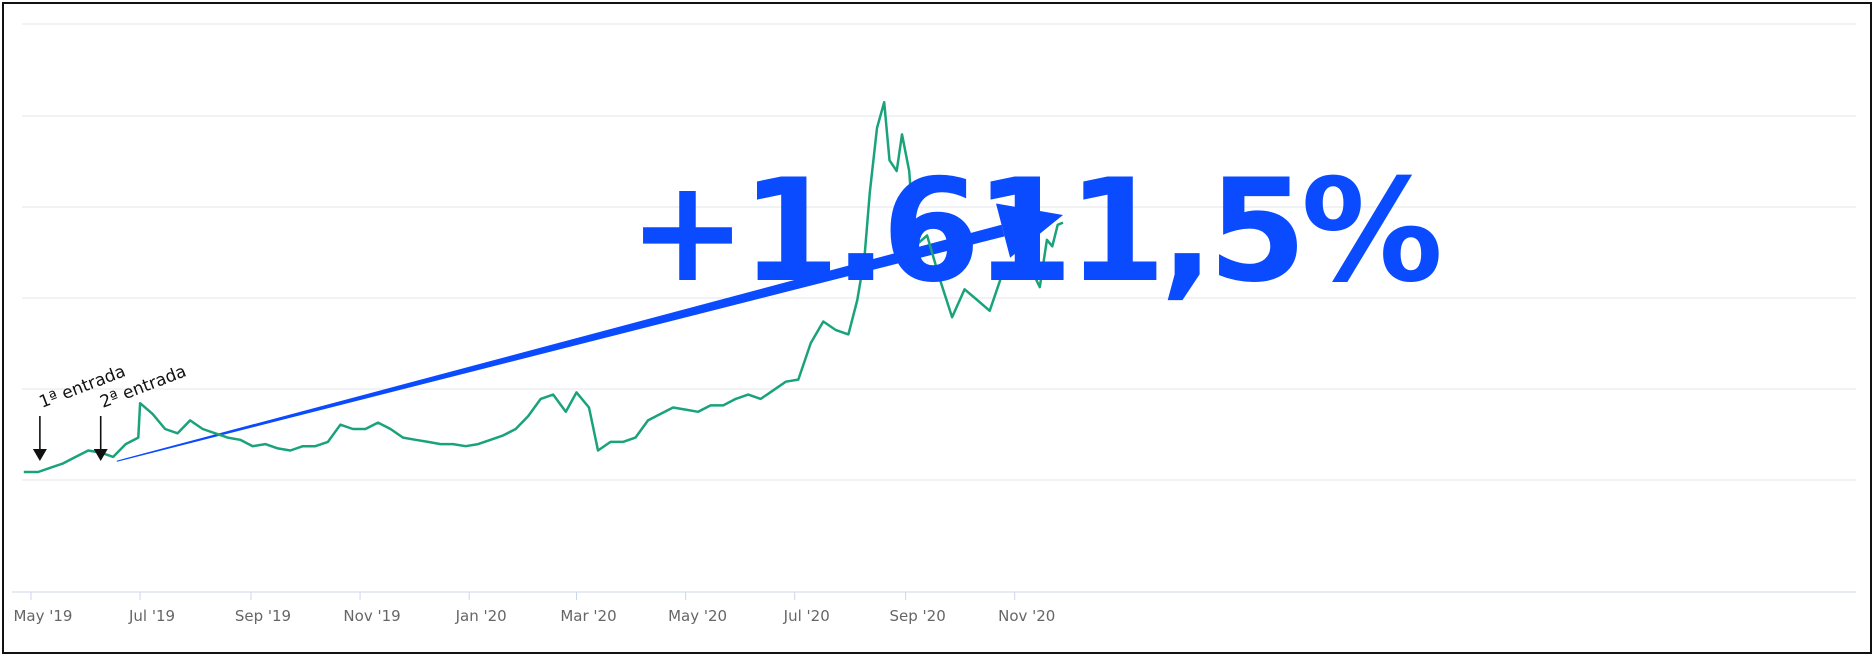 The image size is (1876, 658). What do you see at coordinates (917, 616) in the screenshot?
I see `x-tick-label: Sep '20` at bounding box center [917, 616].